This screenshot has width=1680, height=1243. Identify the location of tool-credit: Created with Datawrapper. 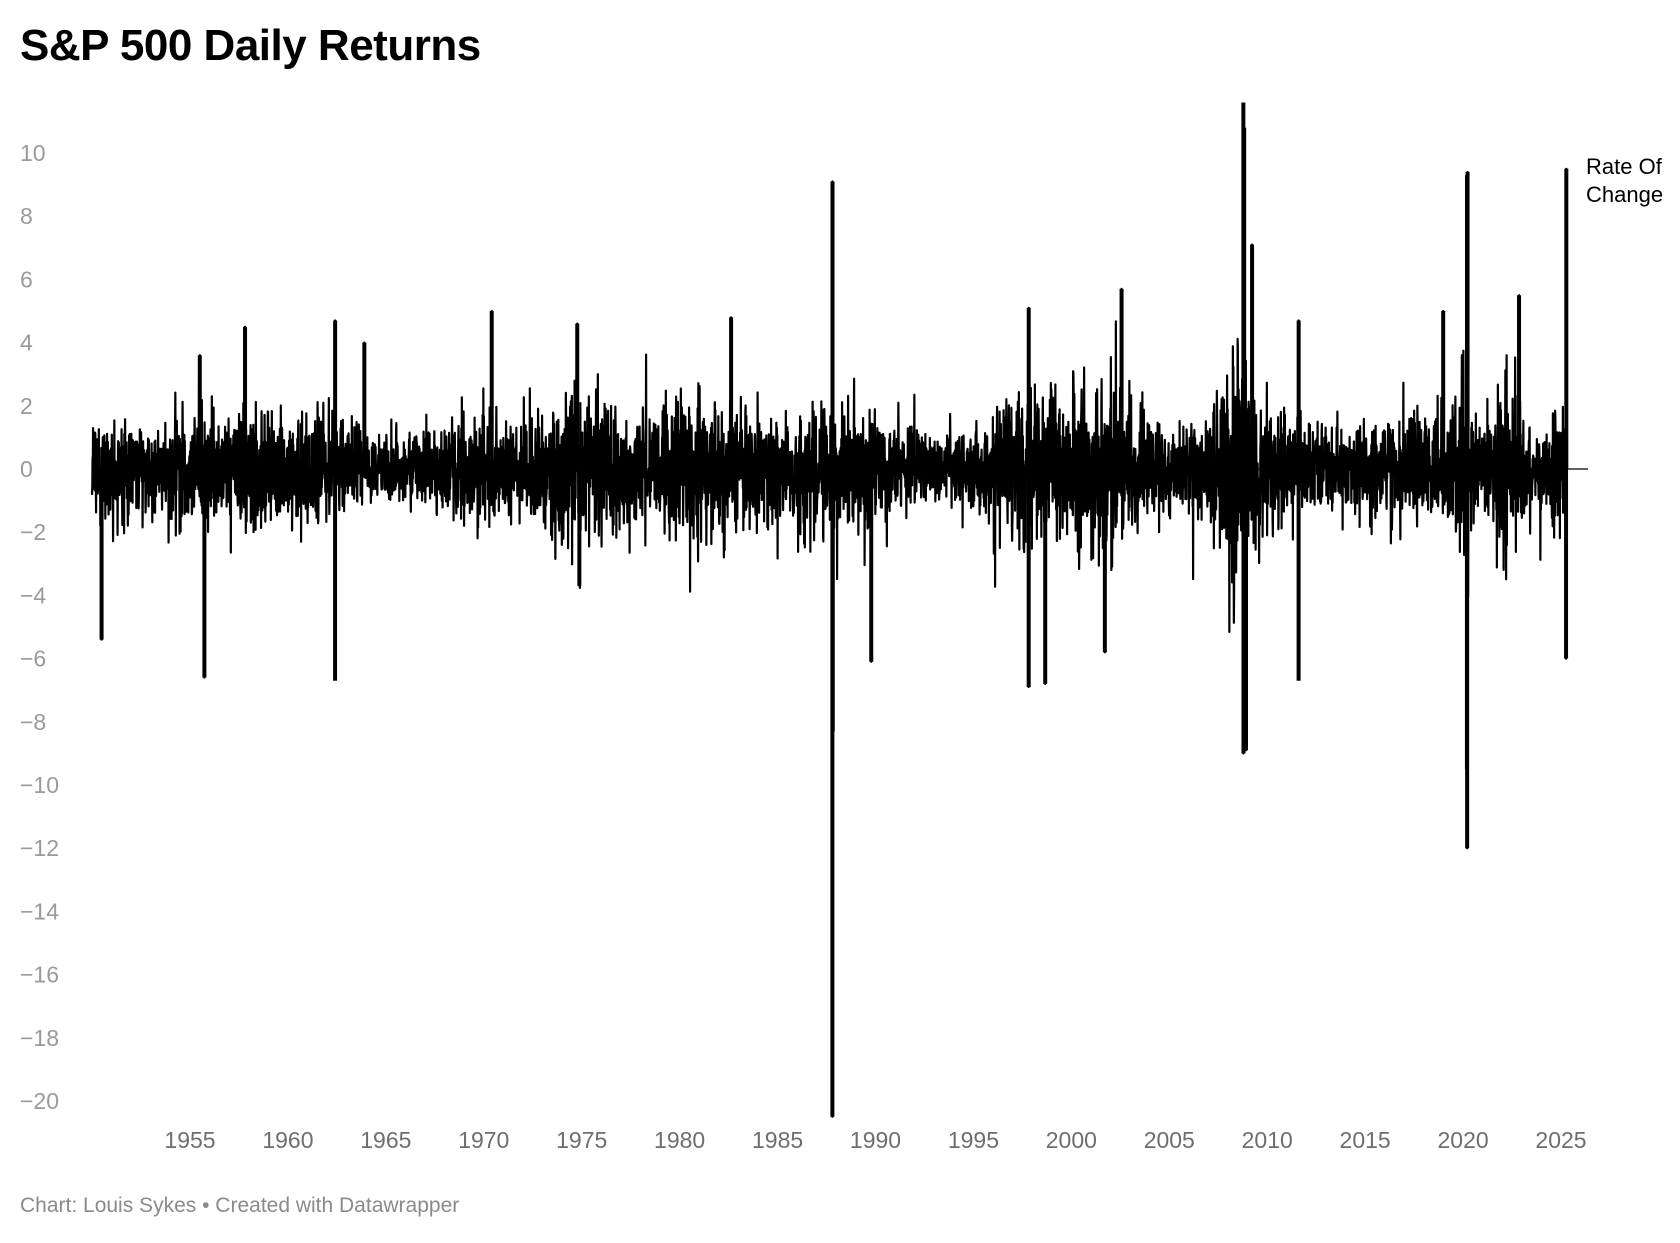
(337, 1205).